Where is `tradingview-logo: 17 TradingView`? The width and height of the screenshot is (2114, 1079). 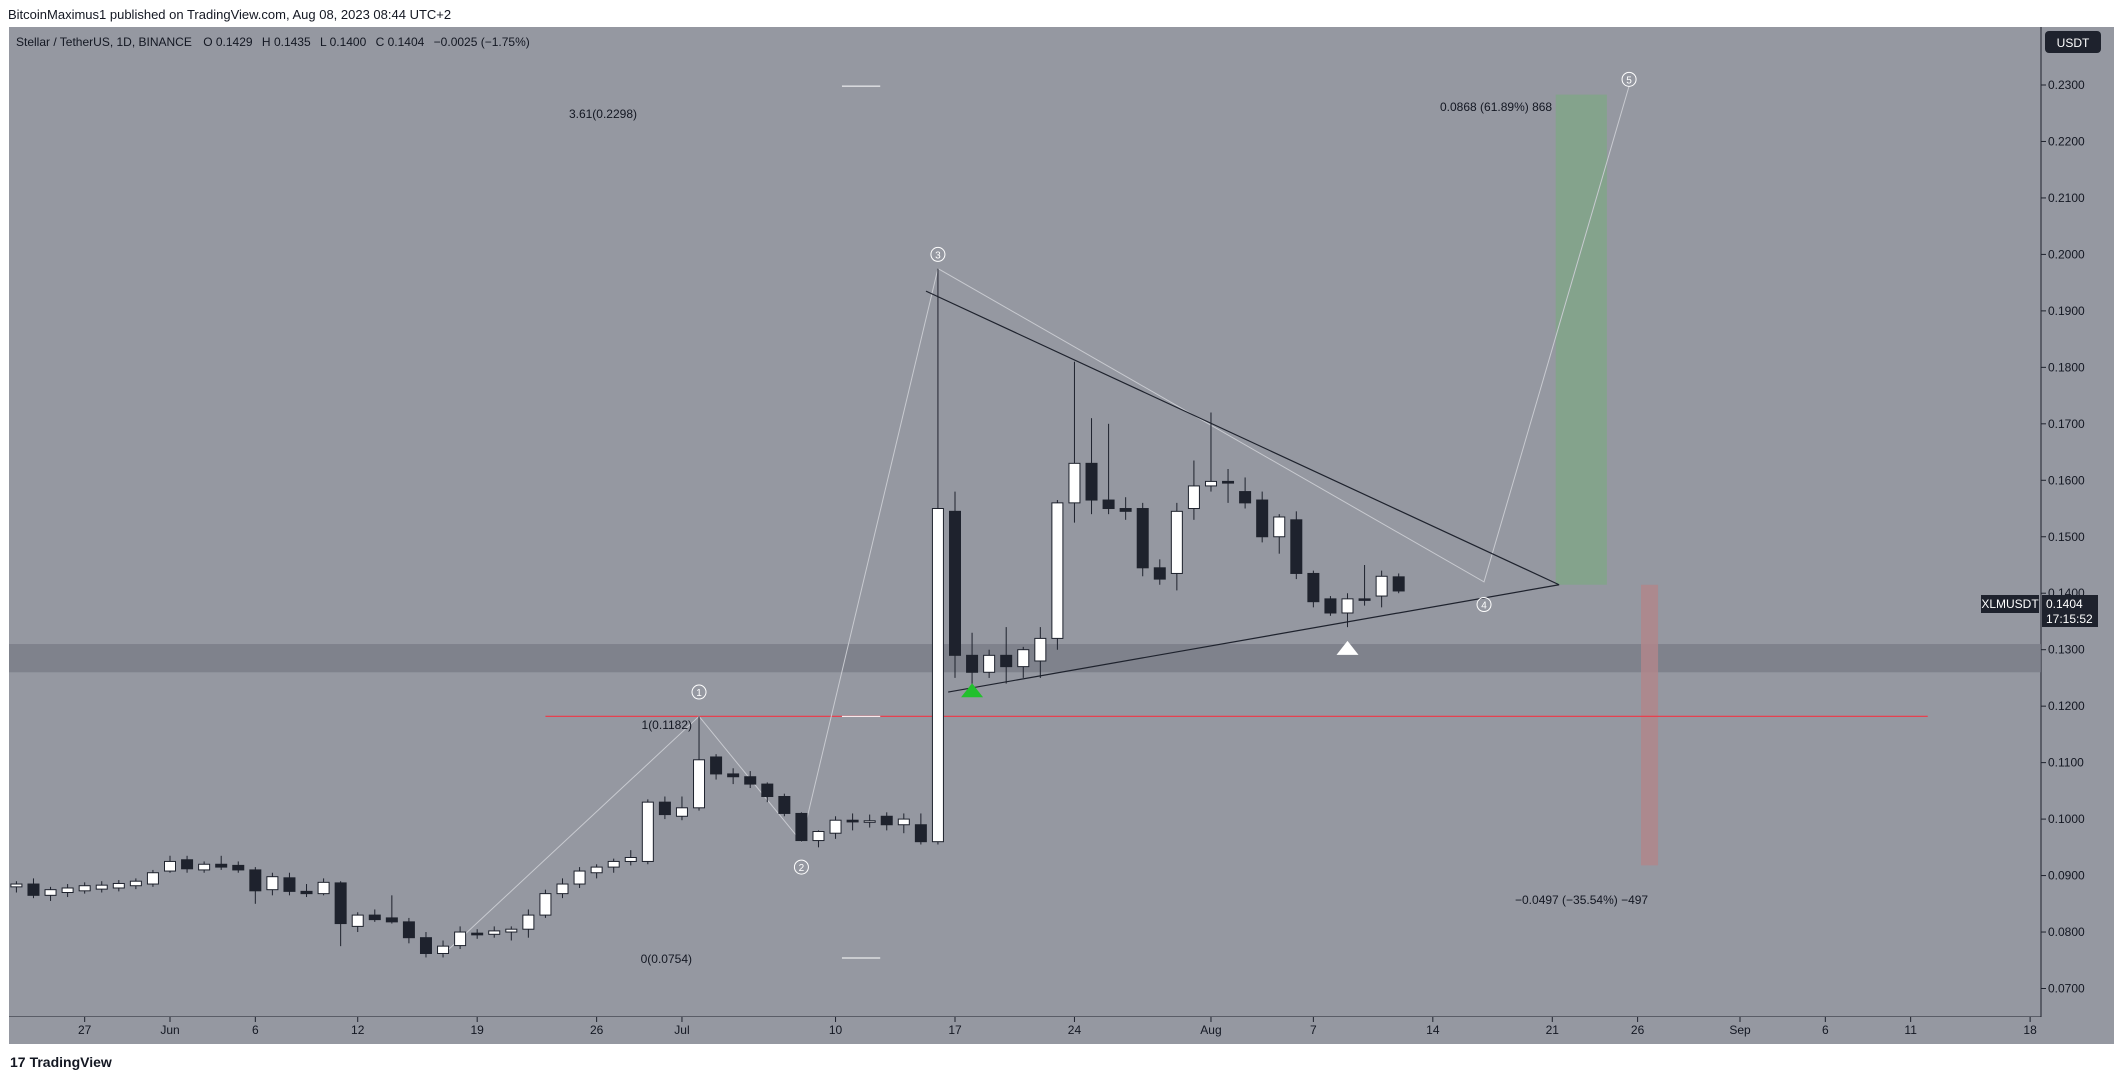
tradingview-logo: 17 TradingView is located at coordinates (61, 1062).